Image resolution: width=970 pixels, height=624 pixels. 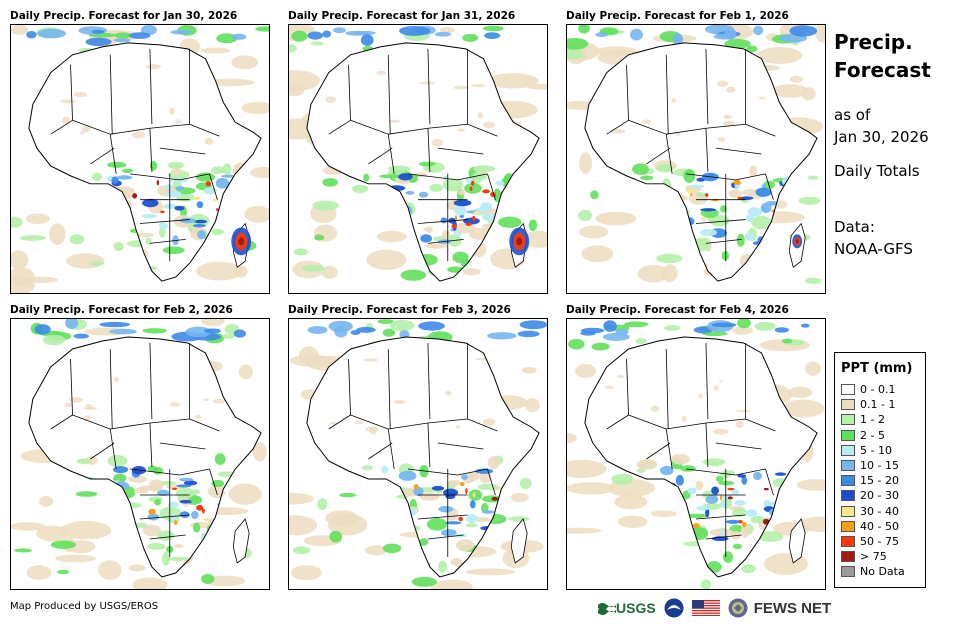 I want to click on legend-label: 30 - 40, so click(x=879, y=511).